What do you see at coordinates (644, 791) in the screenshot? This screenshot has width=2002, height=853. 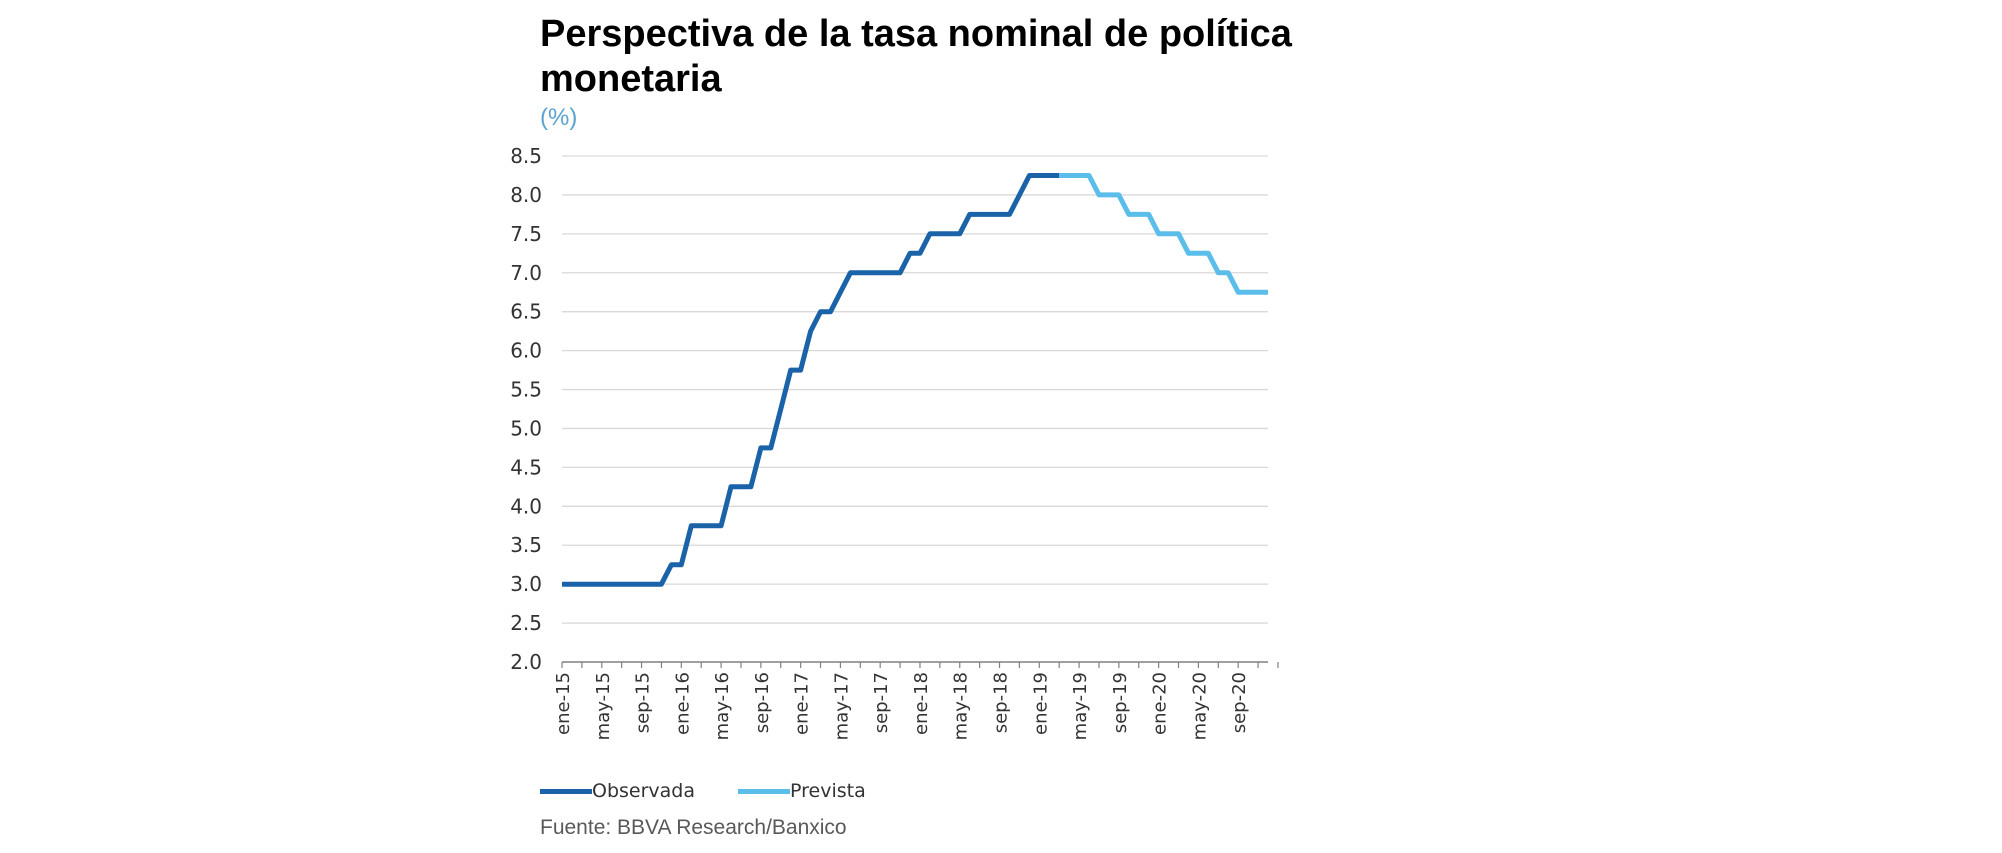 I see `legend-label-observada: Observada` at bounding box center [644, 791].